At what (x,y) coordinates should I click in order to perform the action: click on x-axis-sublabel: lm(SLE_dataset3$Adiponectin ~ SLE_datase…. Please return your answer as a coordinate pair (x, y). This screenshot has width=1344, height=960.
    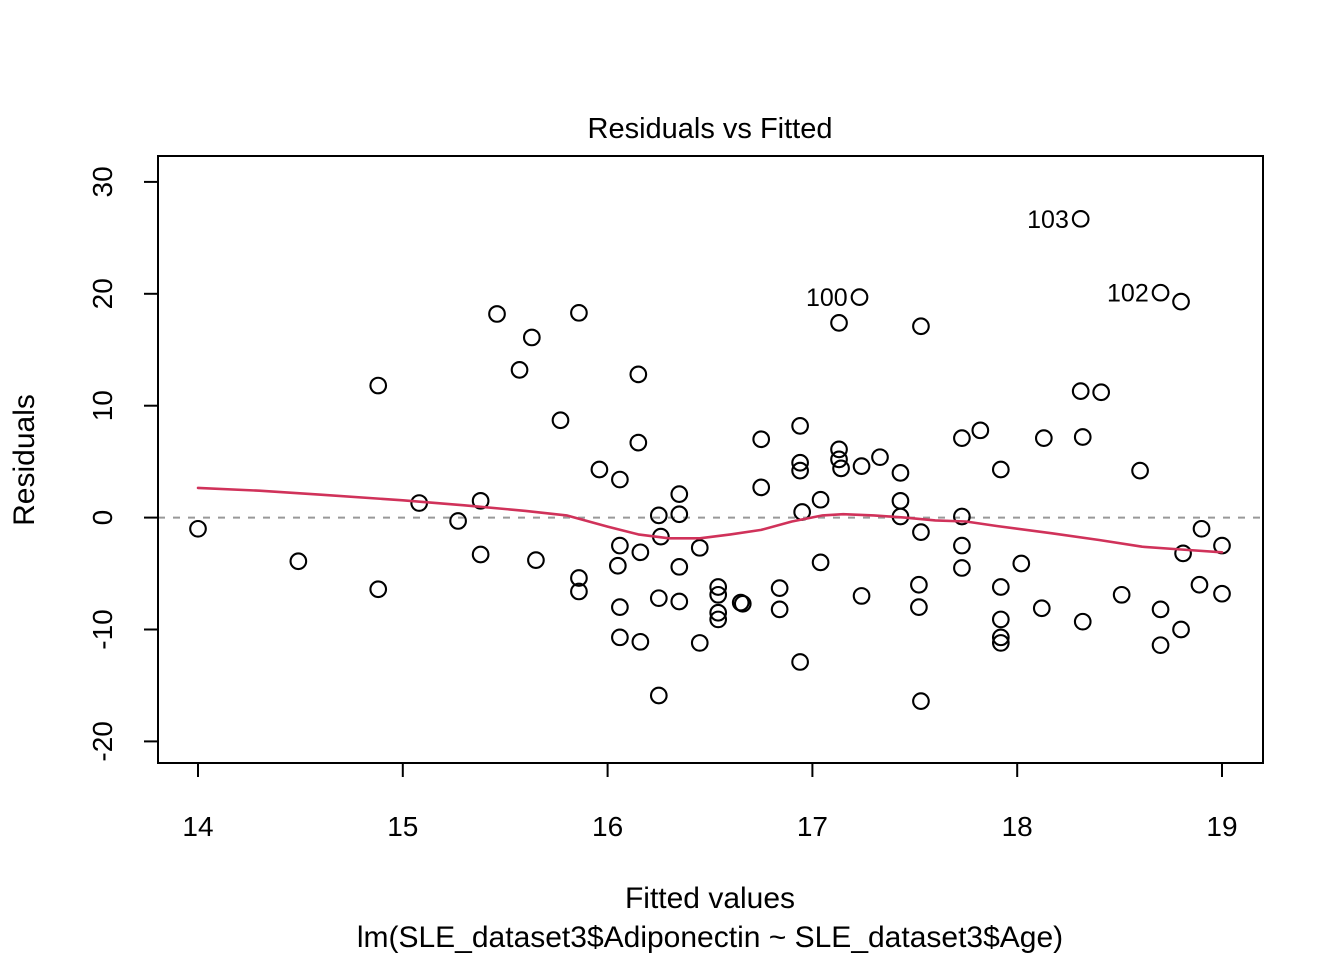
    Looking at the image, I should click on (710, 937).